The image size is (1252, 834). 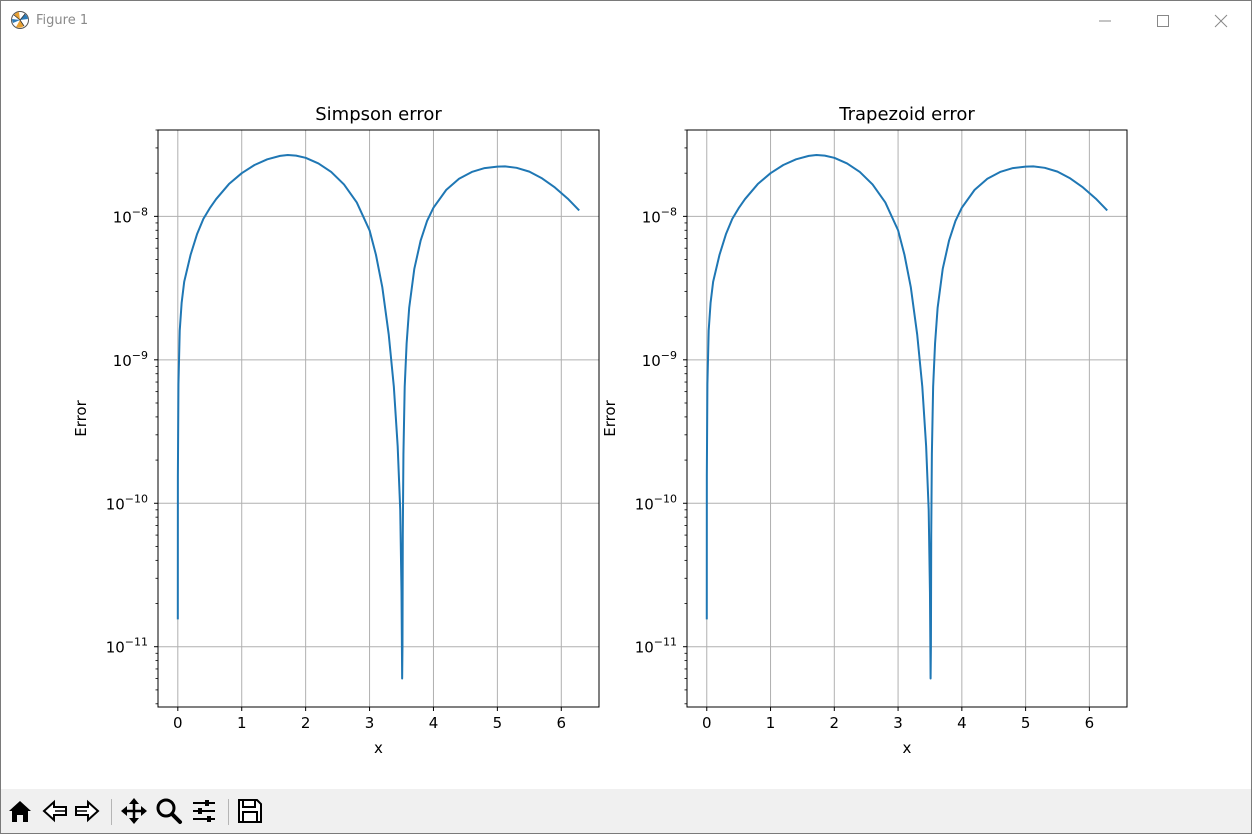 I want to click on forward-button, so click(x=87, y=811).